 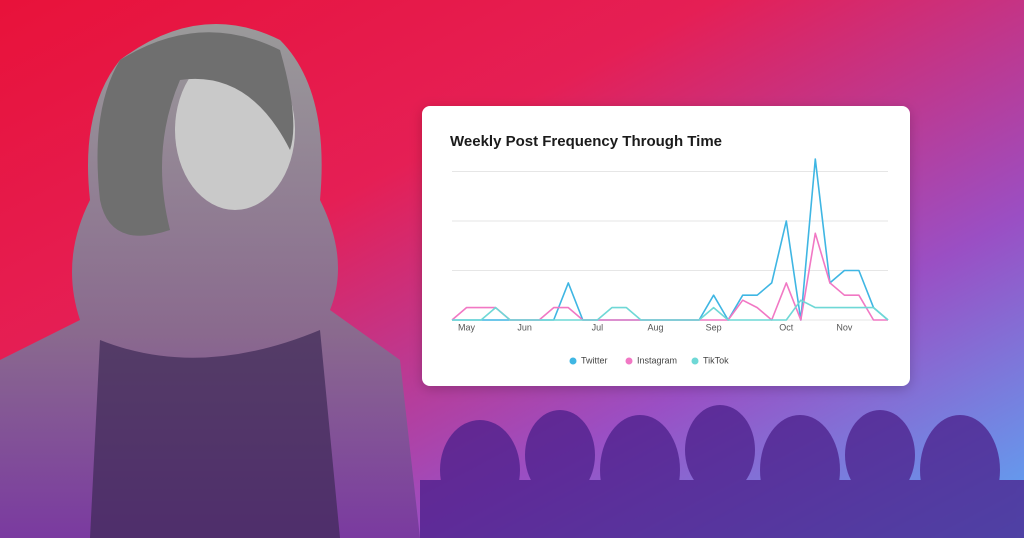 What do you see at coordinates (467, 327) in the screenshot?
I see `x-tick-label: May` at bounding box center [467, 327].